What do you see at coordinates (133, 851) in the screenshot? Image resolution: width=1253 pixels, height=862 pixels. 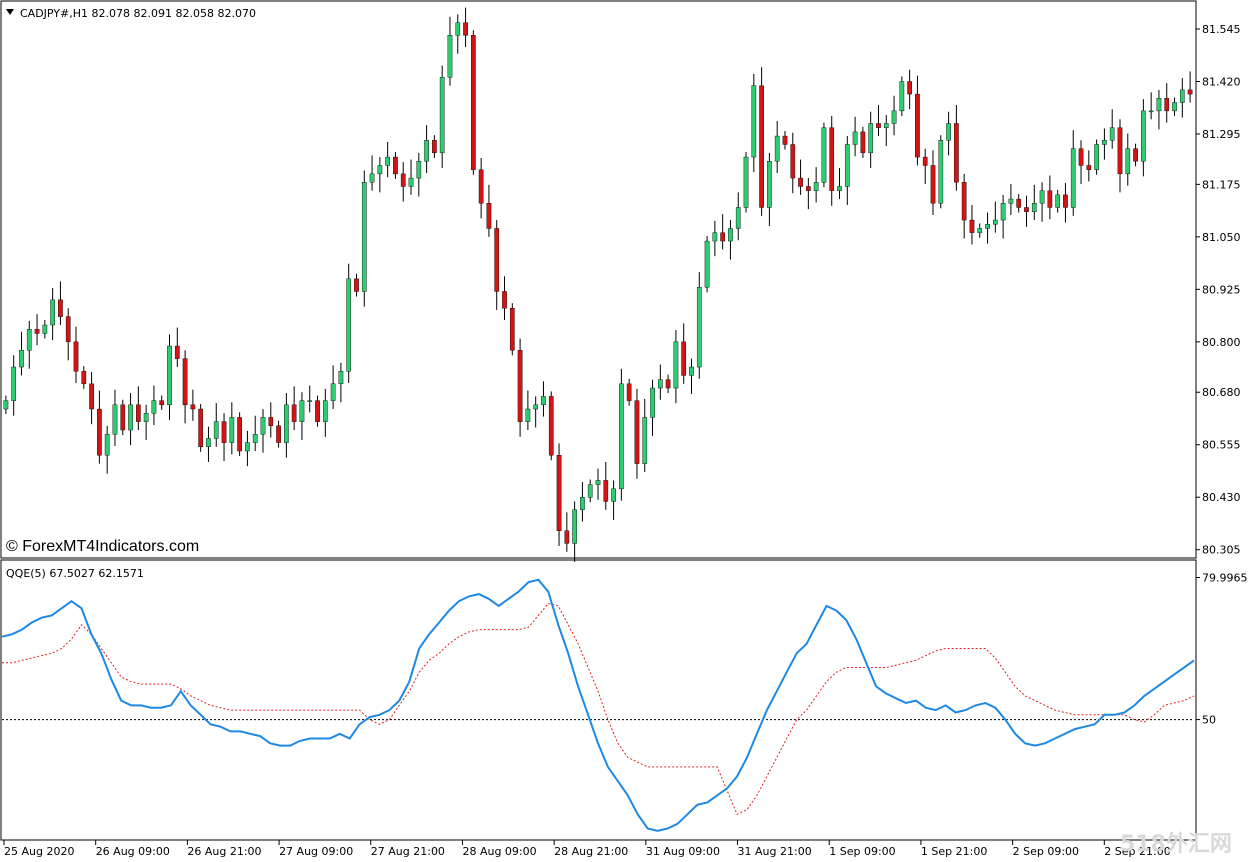 I see `time-tick-label: 26 Aug 09:00` at bounding box center [133, 851].